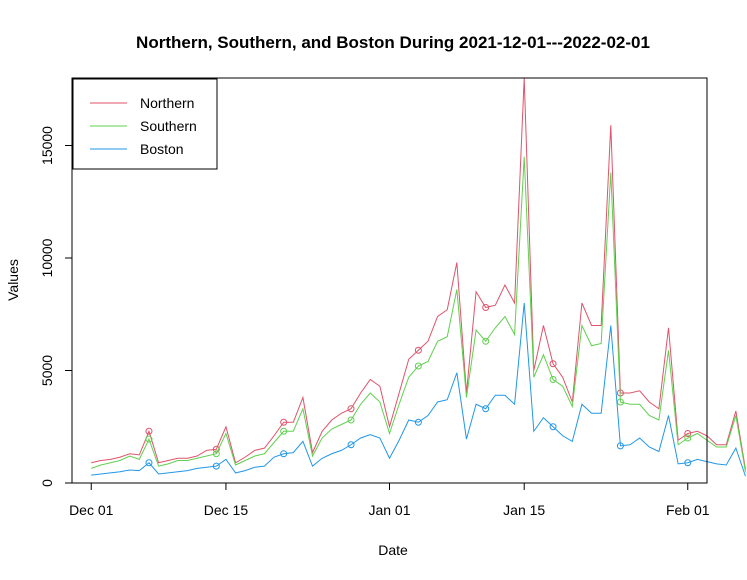  Describe the element at coordinates (168, 126) in the screenshot. I see `legend-label-southern: Southern` at that location.